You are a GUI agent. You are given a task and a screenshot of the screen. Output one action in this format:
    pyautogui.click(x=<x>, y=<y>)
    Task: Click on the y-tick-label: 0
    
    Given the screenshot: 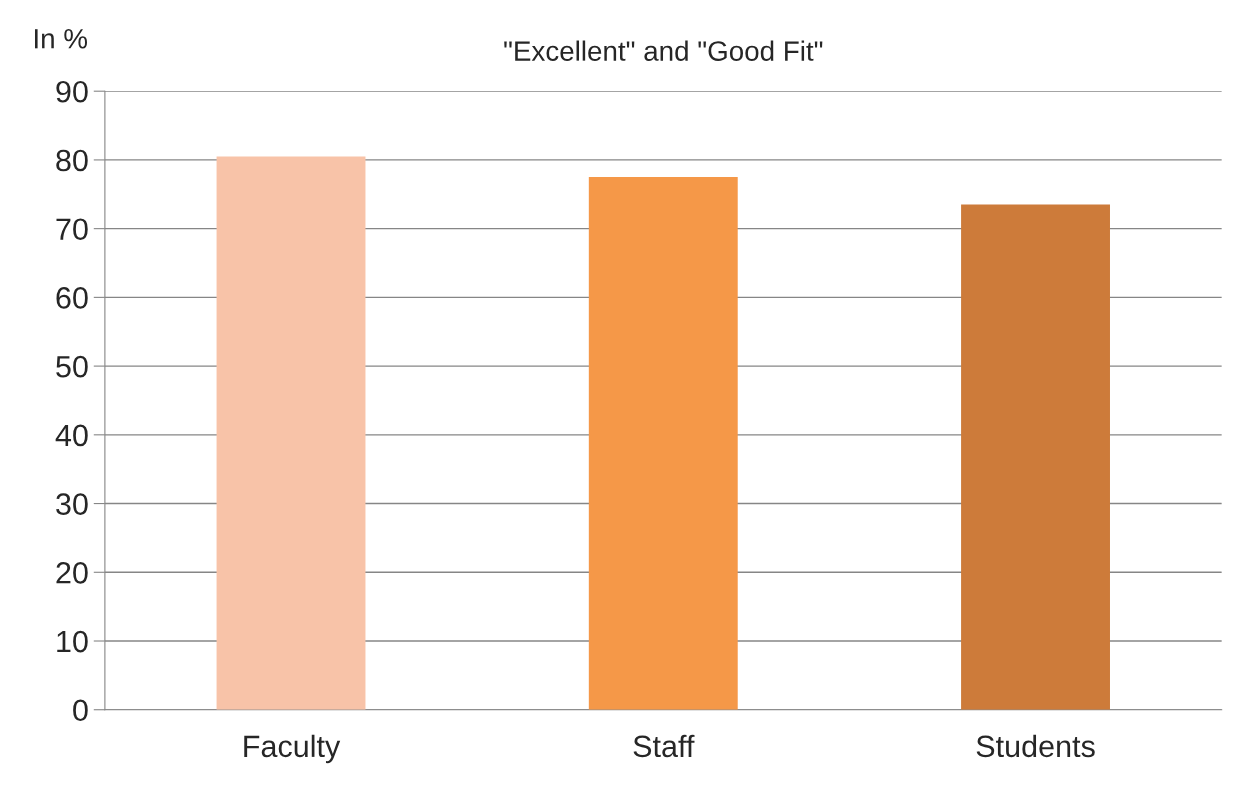 What is the action you would take?
    pyautogui.click(x=80, y=710)
    